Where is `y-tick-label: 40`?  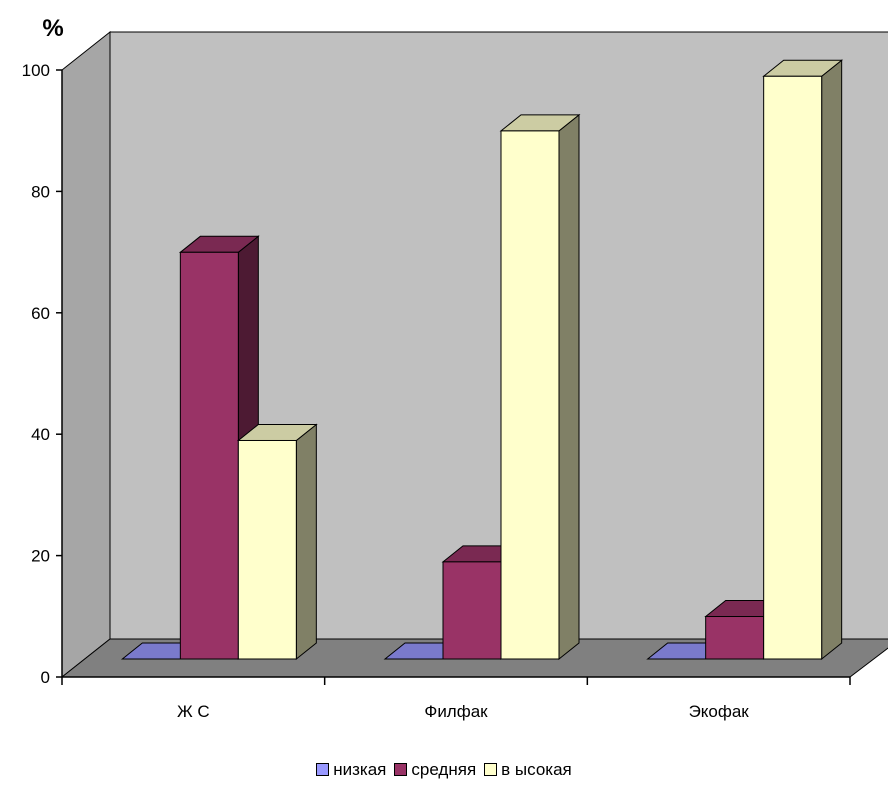 y-tick-label: 40 is located at coordinates (40, 434).